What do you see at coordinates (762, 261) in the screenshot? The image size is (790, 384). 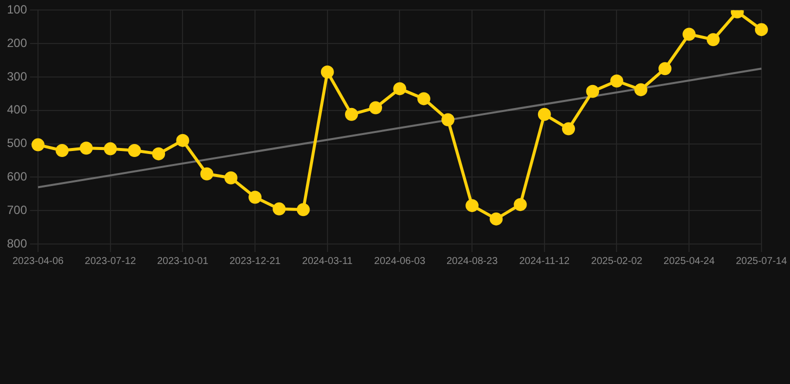 I see `x-tick-label: 2025-07-14` at bounding box center [762, 261].